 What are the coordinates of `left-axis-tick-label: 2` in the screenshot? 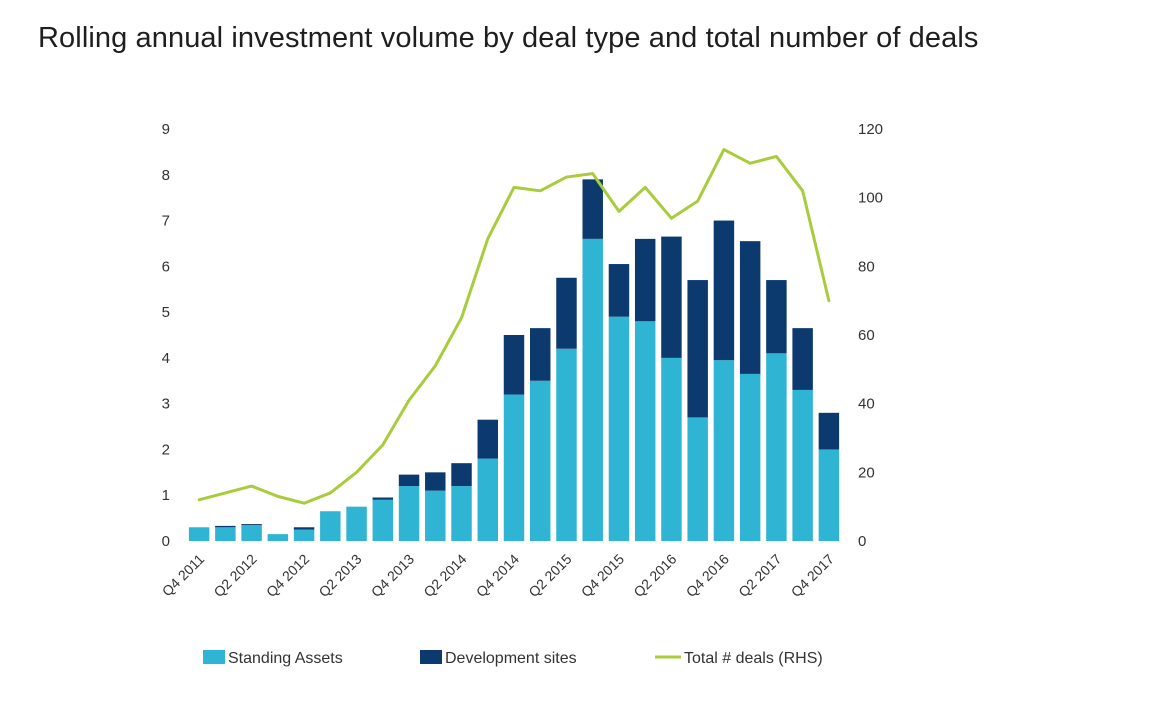 It's located at (166, 449).